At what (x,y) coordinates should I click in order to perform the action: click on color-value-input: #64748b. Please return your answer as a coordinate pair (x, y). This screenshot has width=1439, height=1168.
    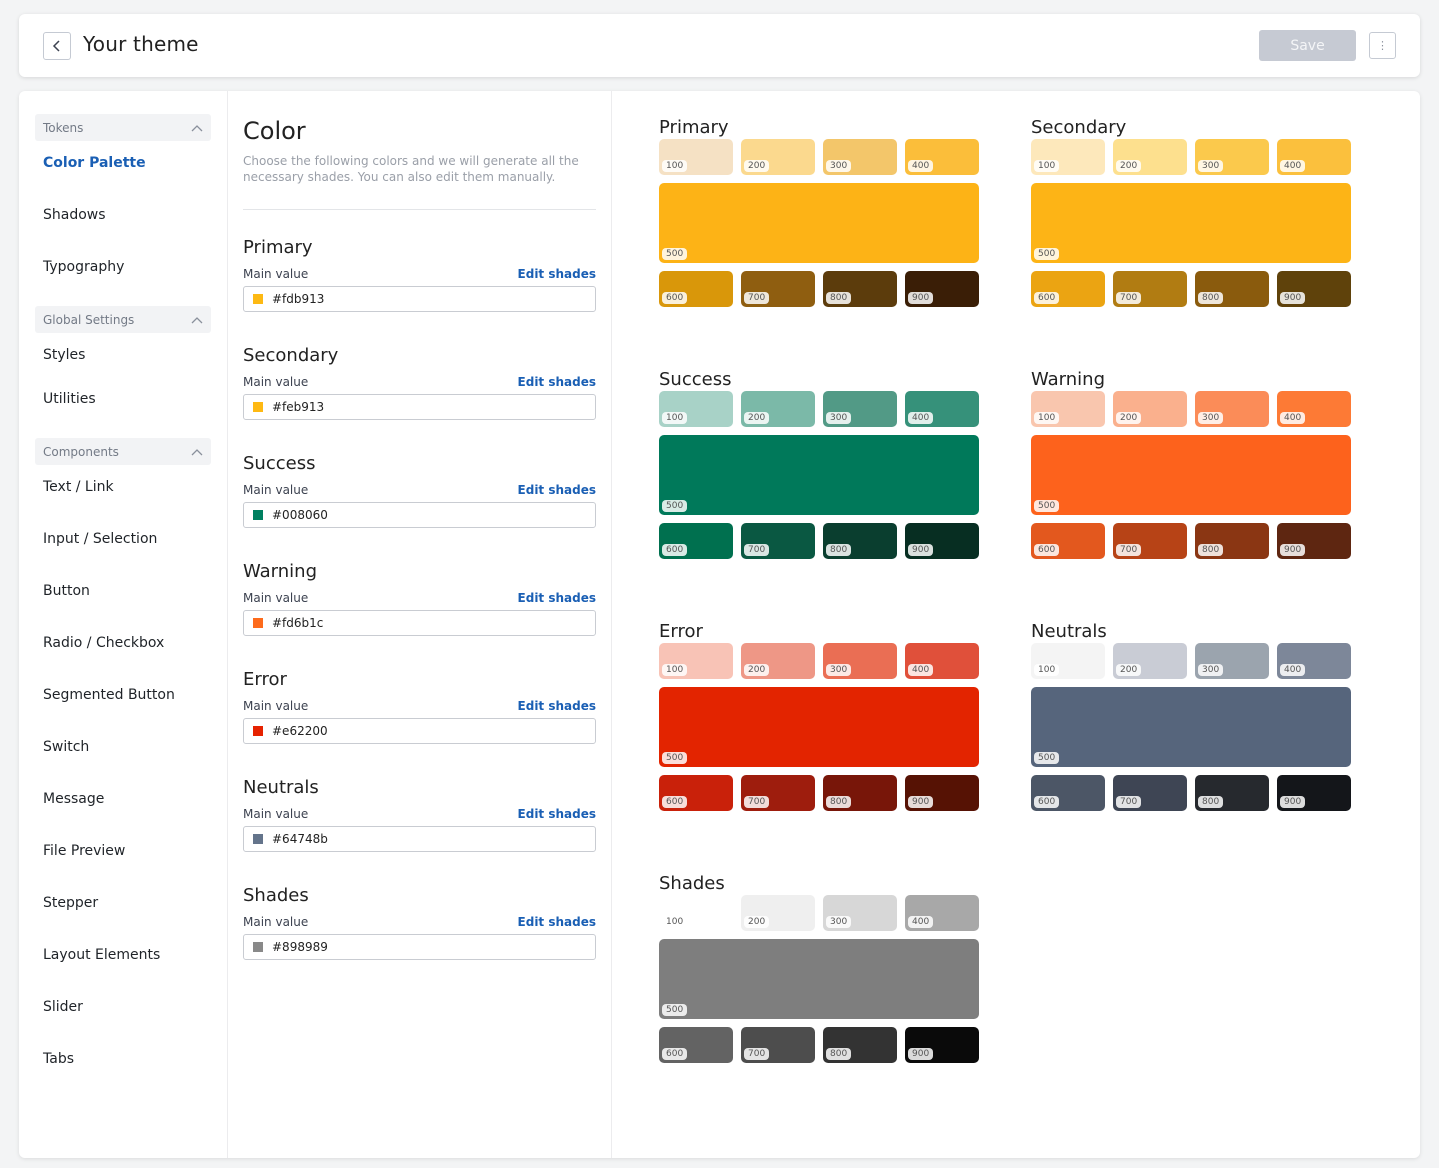
    Looking at the image, I should click on (419, 839).